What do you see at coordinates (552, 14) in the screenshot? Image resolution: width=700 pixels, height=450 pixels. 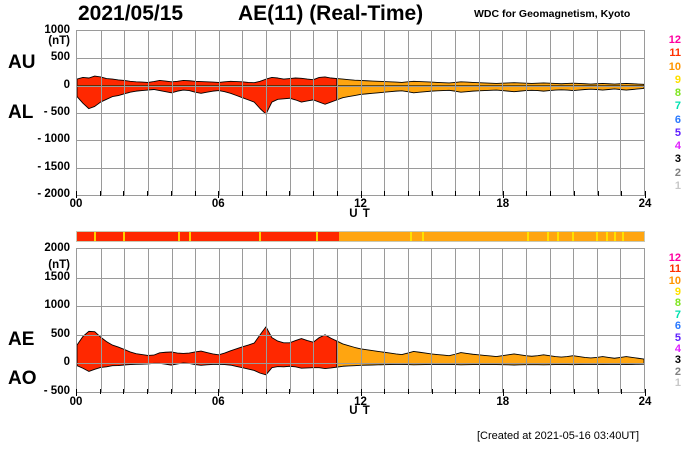 I see `data-source-credit: WDC for Geomagnetism, Kyoto` at bounding box center [552, 14].